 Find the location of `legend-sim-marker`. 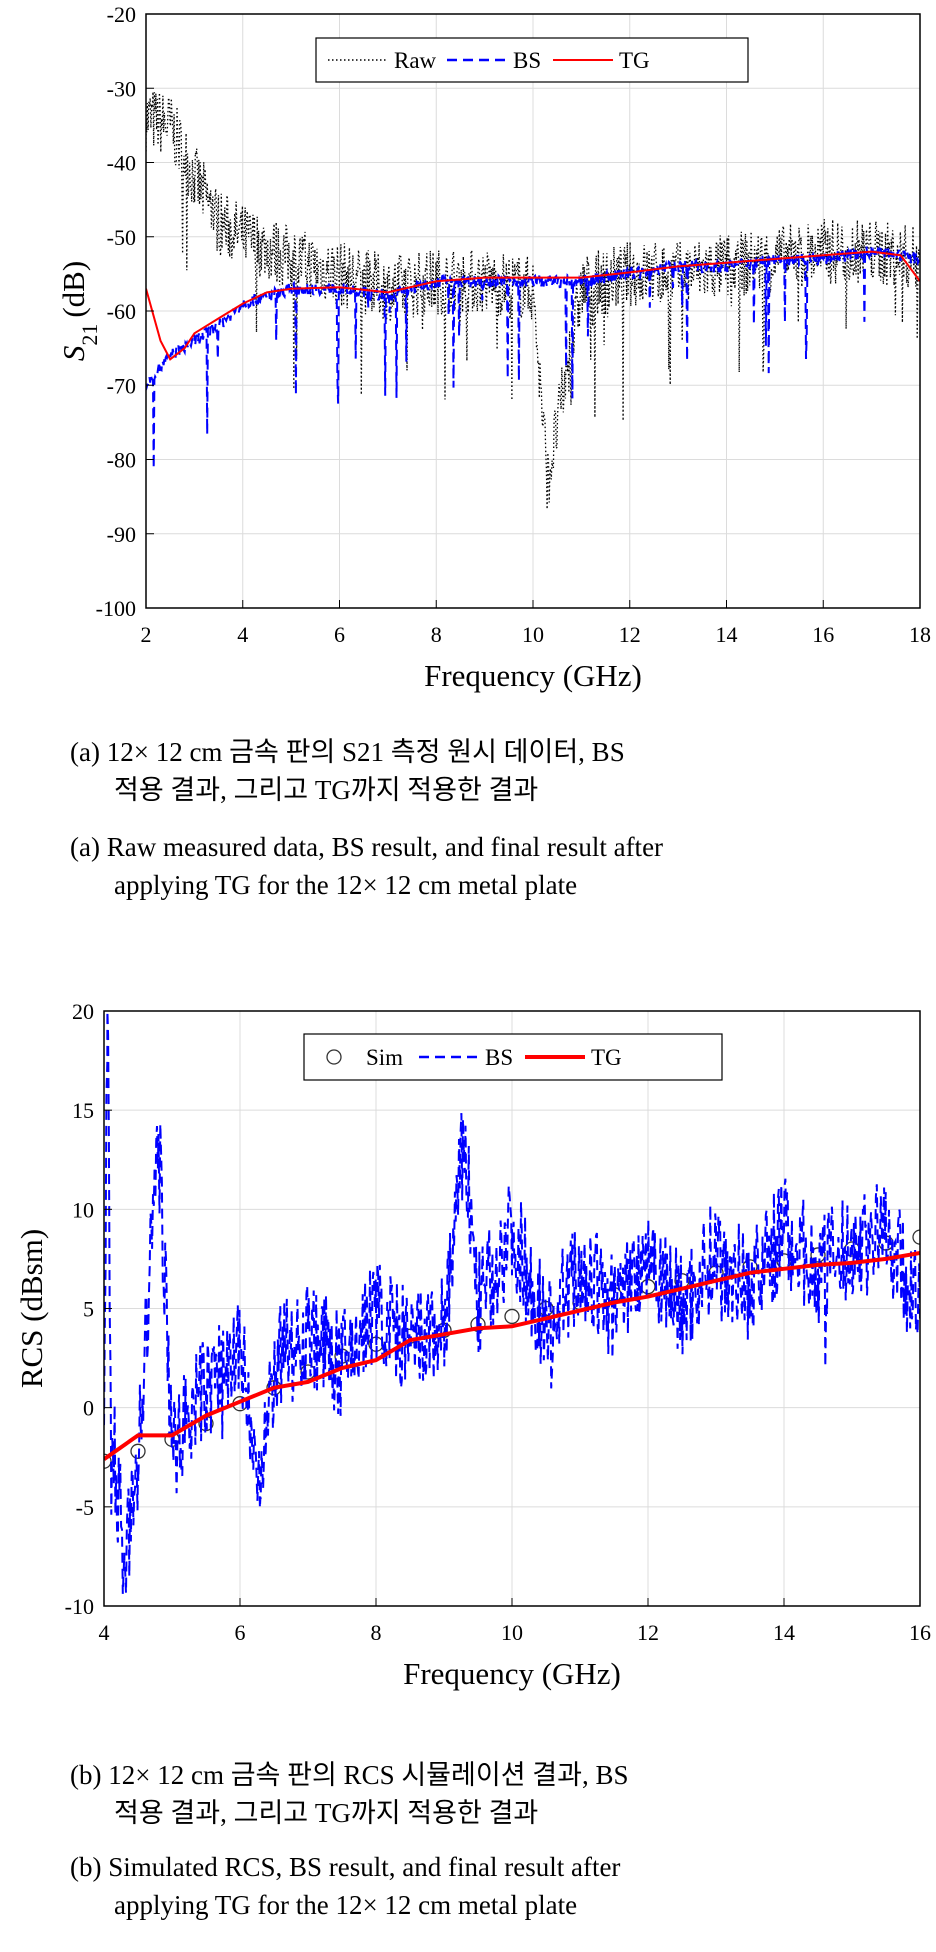

legend-sim-marker is located at coordinates (334, 1057).